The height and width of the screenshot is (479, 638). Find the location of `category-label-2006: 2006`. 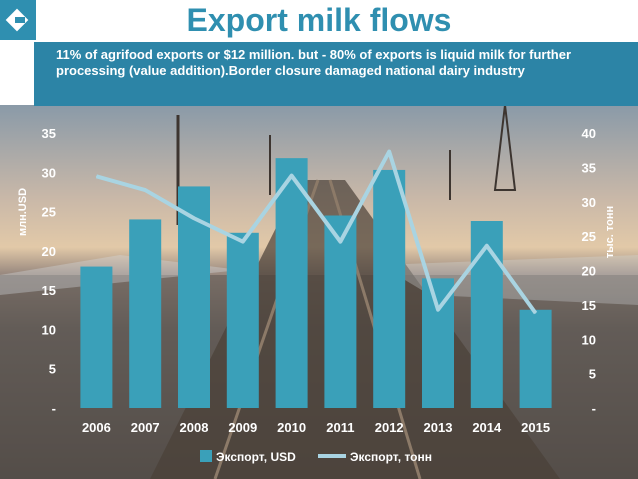

category-label-2006: 2006 is located at coordinates (96, 427).